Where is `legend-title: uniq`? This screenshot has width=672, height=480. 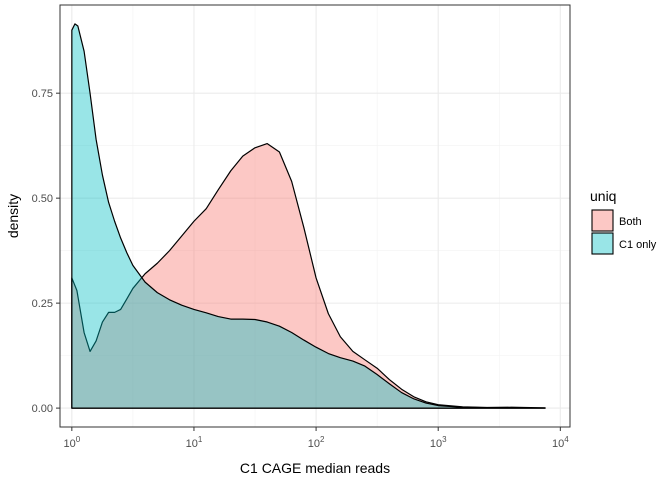
legend-title: uniq is located at coordinates (603, 196).